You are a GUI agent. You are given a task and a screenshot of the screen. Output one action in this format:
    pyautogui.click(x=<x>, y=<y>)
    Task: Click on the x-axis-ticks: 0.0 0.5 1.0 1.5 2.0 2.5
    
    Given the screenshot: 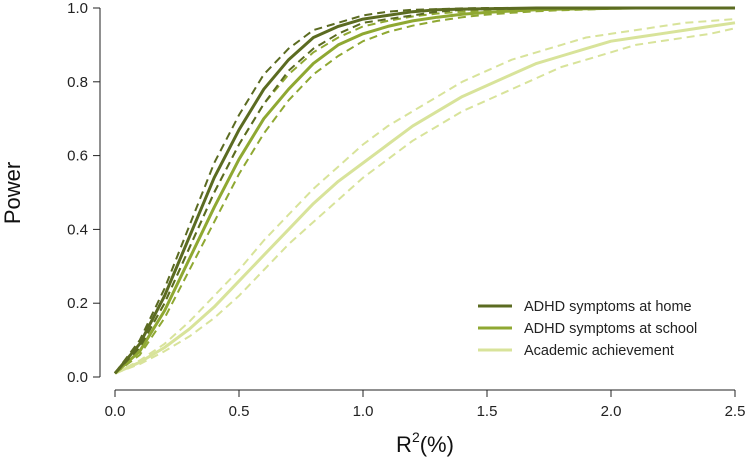 What is the action you would take?
    pyautogui.click(x=425, y=405)
    